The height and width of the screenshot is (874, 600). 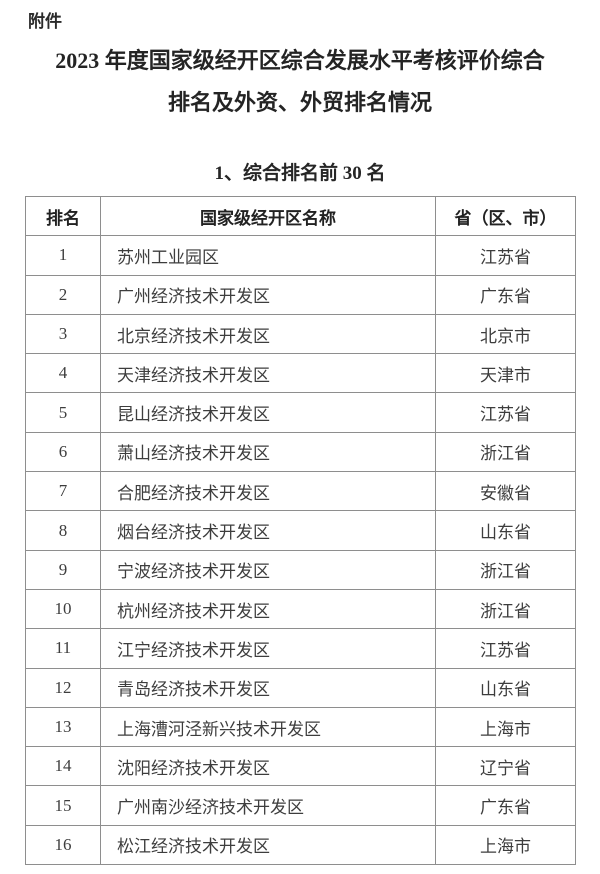 I want to click on zone-name-cell: 广州经济技术开发区, so click(x=268, y=294).